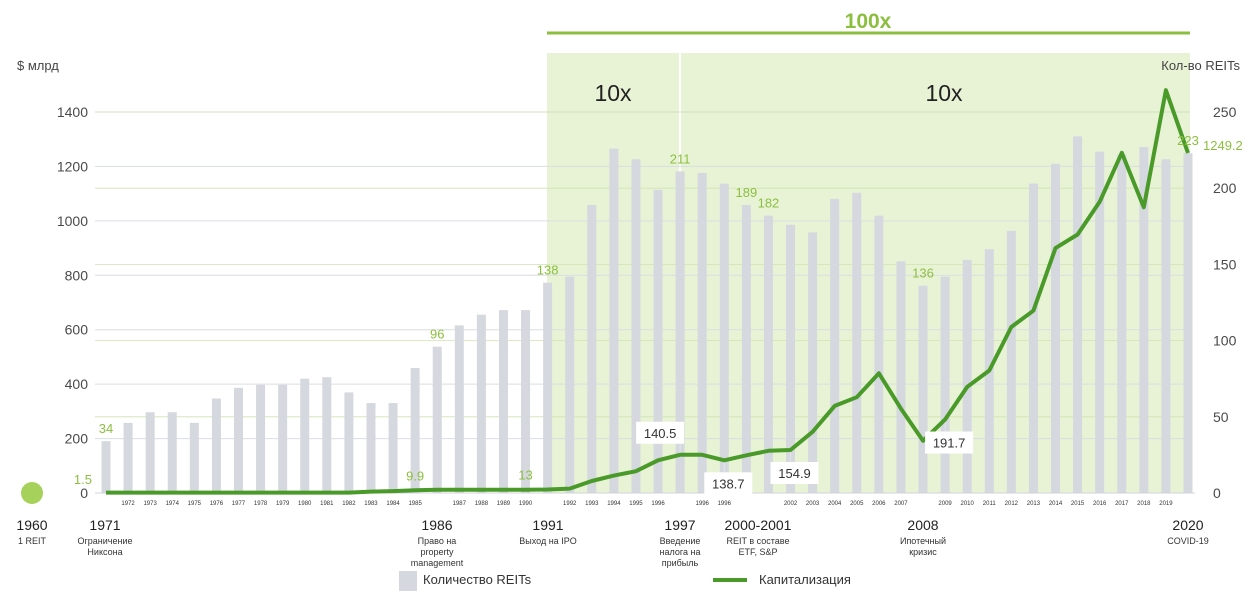  I want to click on small-year-label: 1994, so click(614, 504).